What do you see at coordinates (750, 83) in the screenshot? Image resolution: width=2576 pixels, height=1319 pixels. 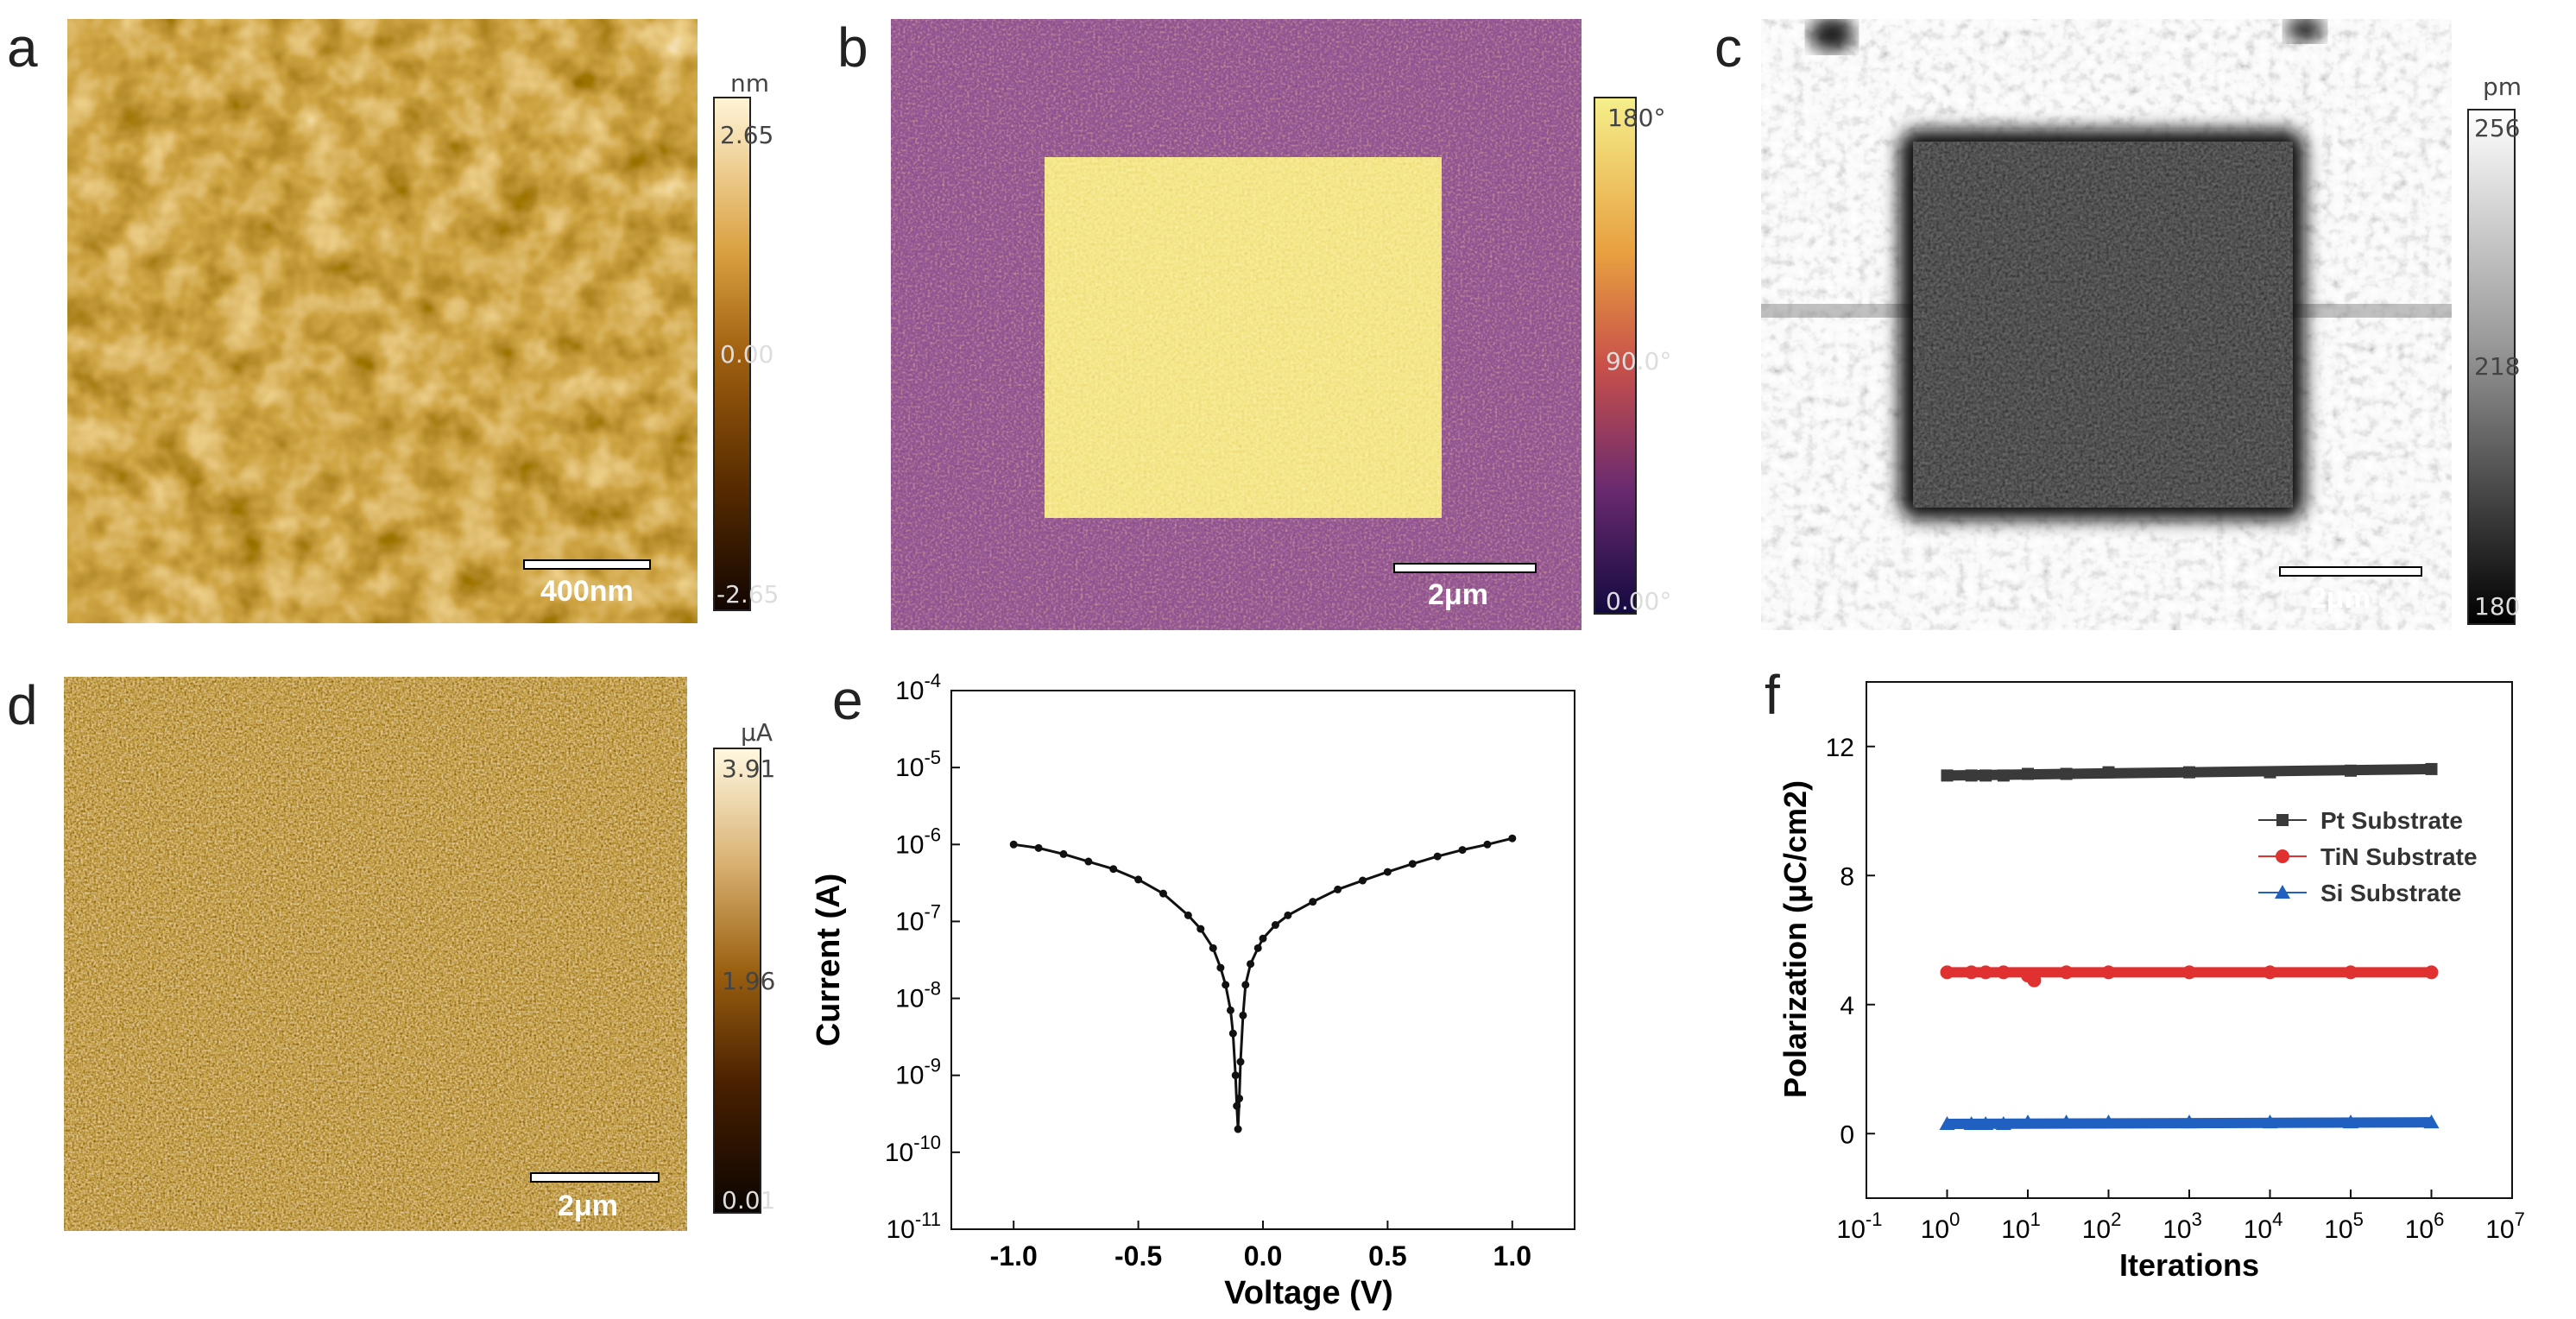 I see `colorbar-unit-a: nm` at bounding box center [750, 83].